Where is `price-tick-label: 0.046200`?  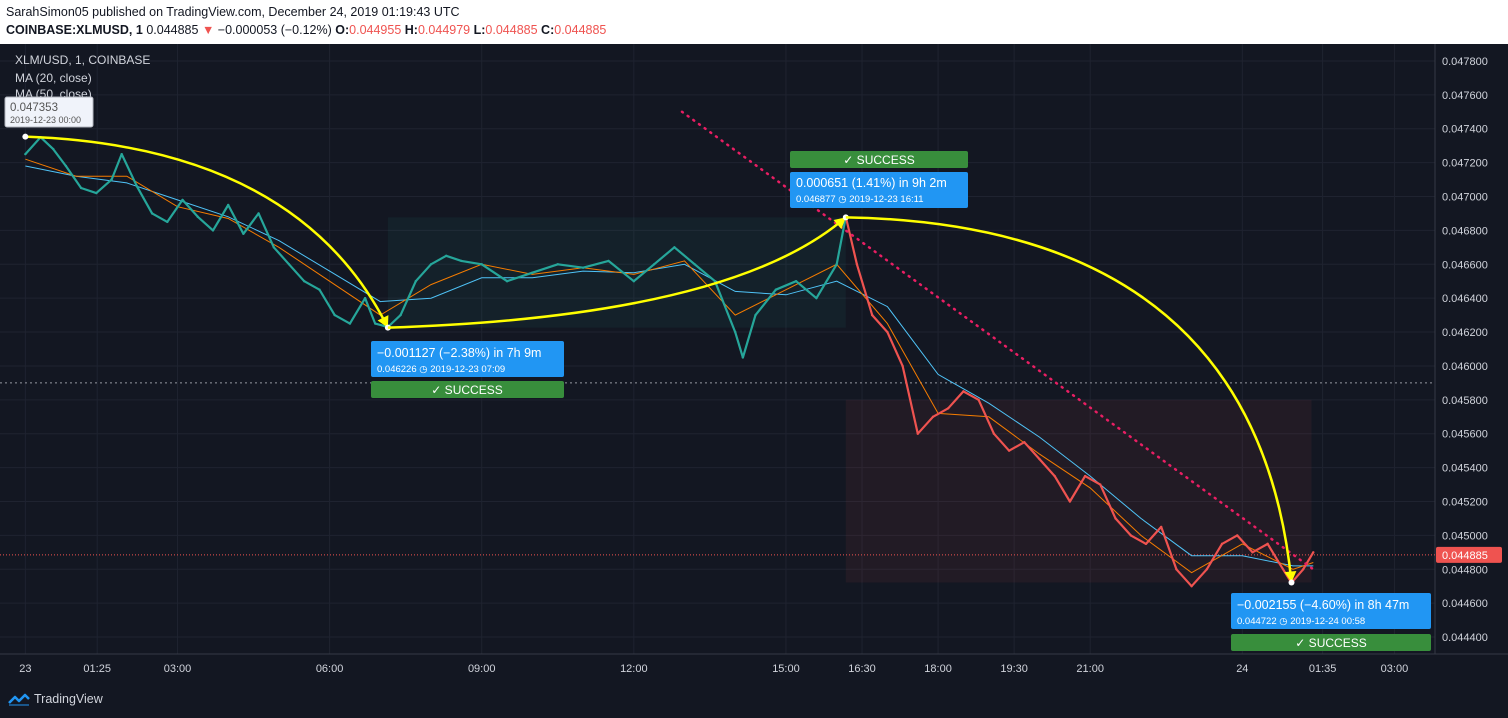
price-tick-label: 0.046200 is located at coordinates (1465, 333).